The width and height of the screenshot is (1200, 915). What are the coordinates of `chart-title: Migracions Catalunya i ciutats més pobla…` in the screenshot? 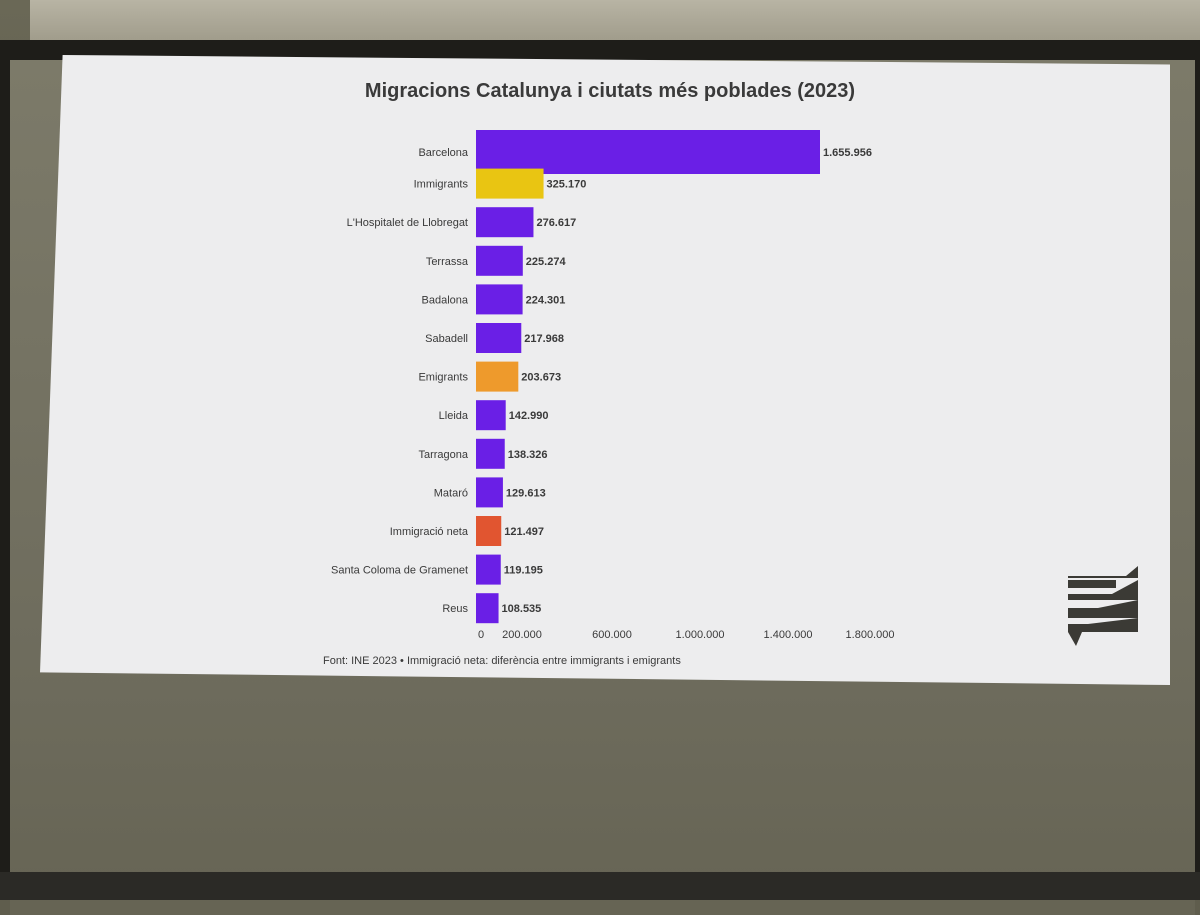 It's located at (610, 91).